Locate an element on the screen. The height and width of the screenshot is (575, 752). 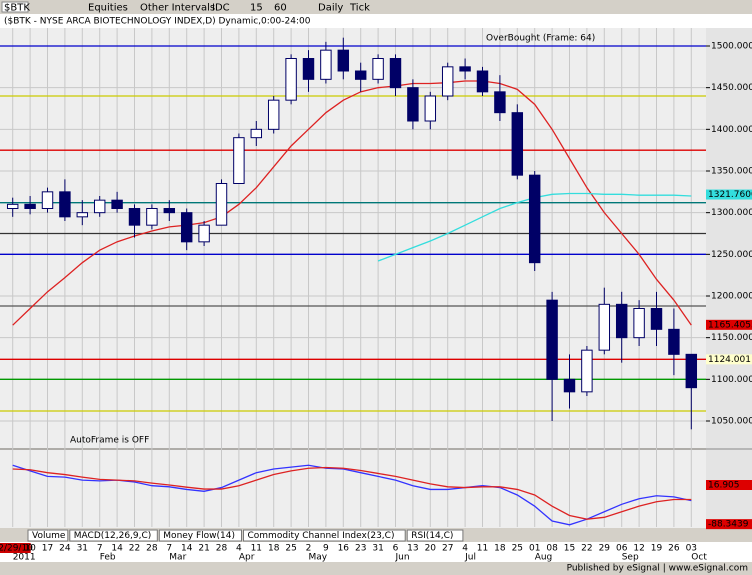
x-tick-label: 16 is located at coordinates (344, 549).